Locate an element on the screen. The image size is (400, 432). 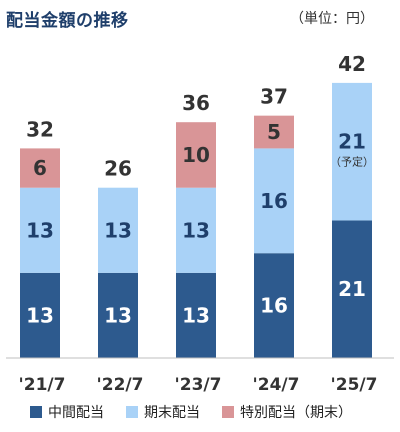
annotation-label: （予定） is located at coordinates (352, 162).